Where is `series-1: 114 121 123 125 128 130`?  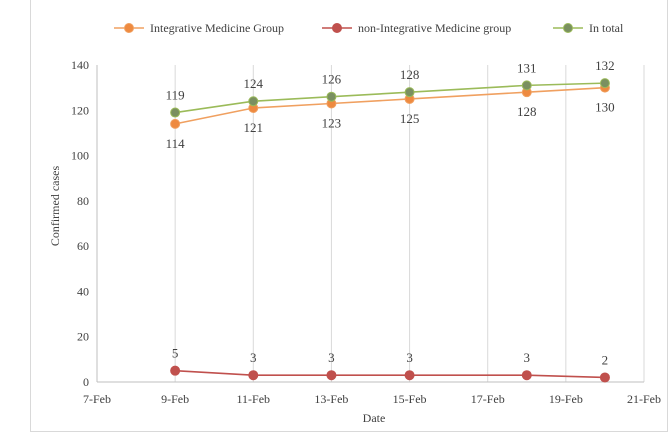
series-1: 114 121 123 125 128 130 is located at coordinates (390, 116).